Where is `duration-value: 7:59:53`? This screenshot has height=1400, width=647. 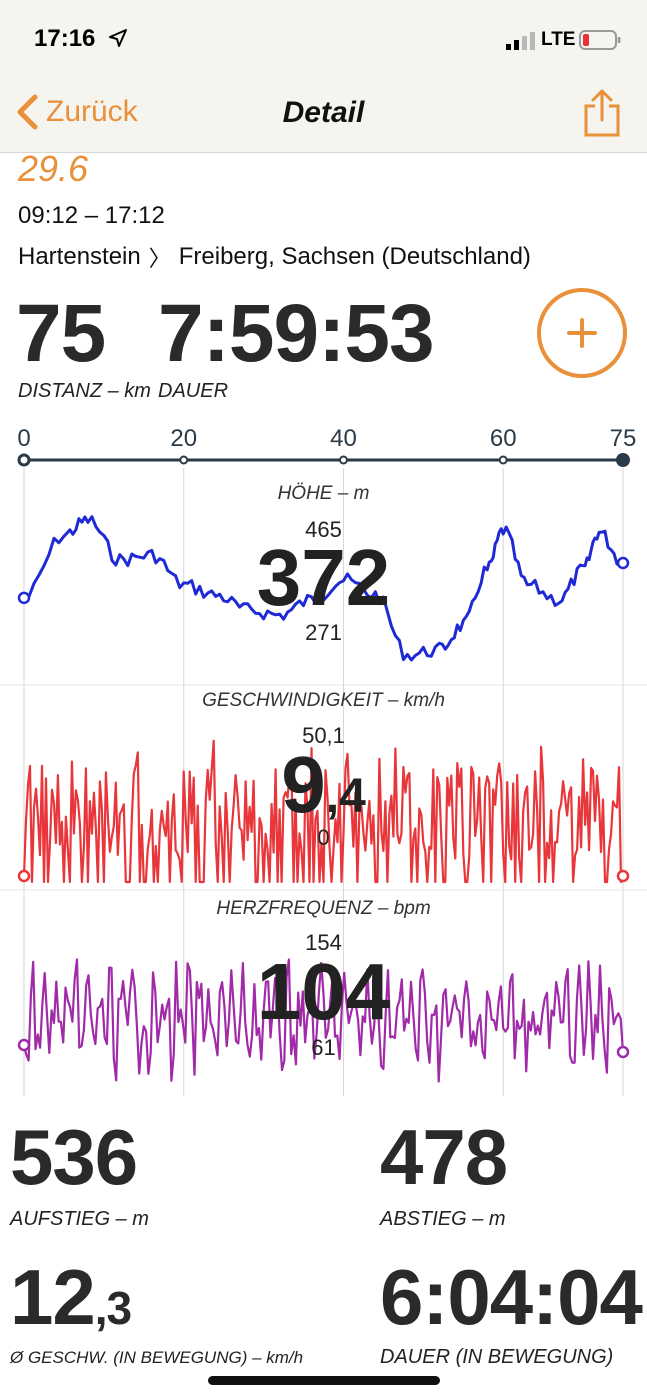
duration-value: 7:59:53 is located at coordinates (296, 333).